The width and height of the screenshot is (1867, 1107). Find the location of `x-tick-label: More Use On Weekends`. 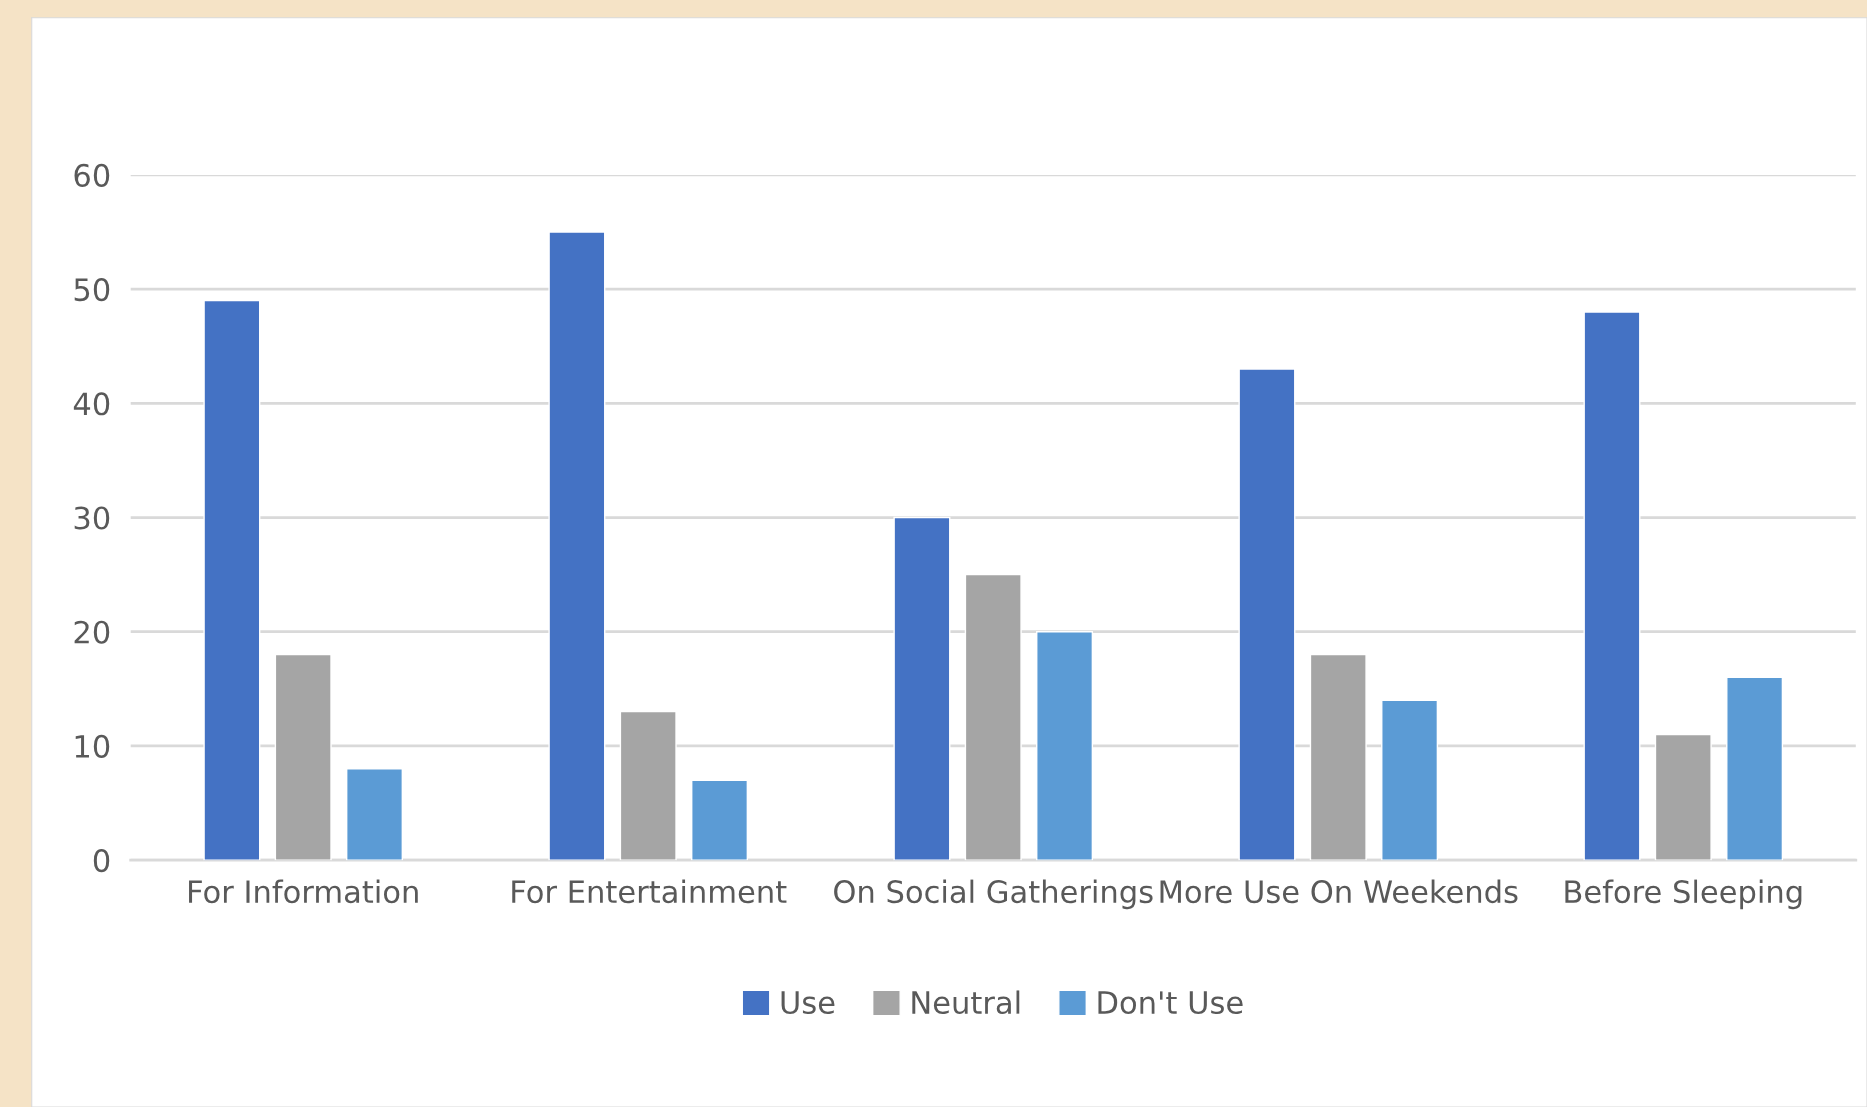

x-tick-label: More Use On Weekends is located at coordinates (1339, 891).